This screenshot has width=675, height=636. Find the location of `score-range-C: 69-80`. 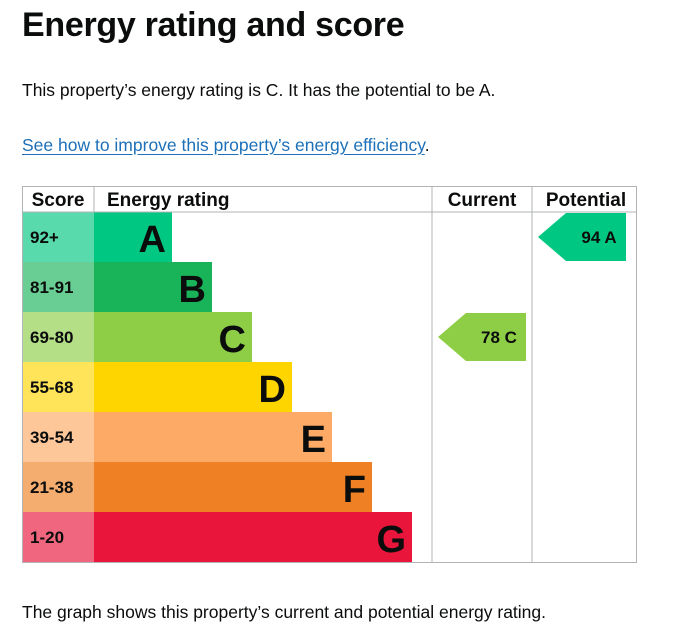

score-range-C: 69-80 is located at coordinates (51, 337).